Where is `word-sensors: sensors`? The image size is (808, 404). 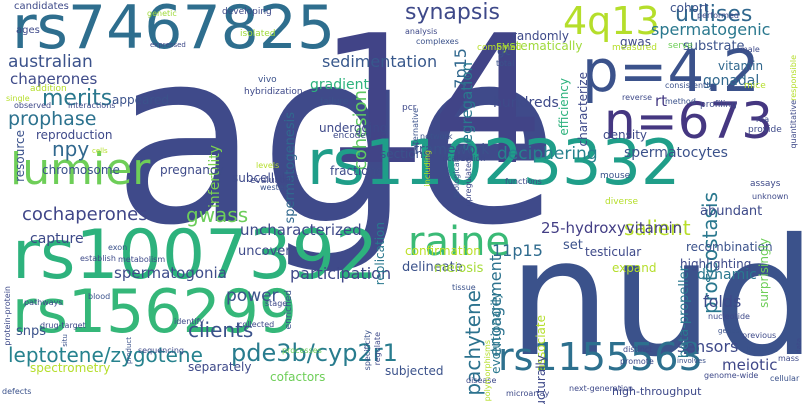
word-sensors: sensors is located at coordinates (708, 346).